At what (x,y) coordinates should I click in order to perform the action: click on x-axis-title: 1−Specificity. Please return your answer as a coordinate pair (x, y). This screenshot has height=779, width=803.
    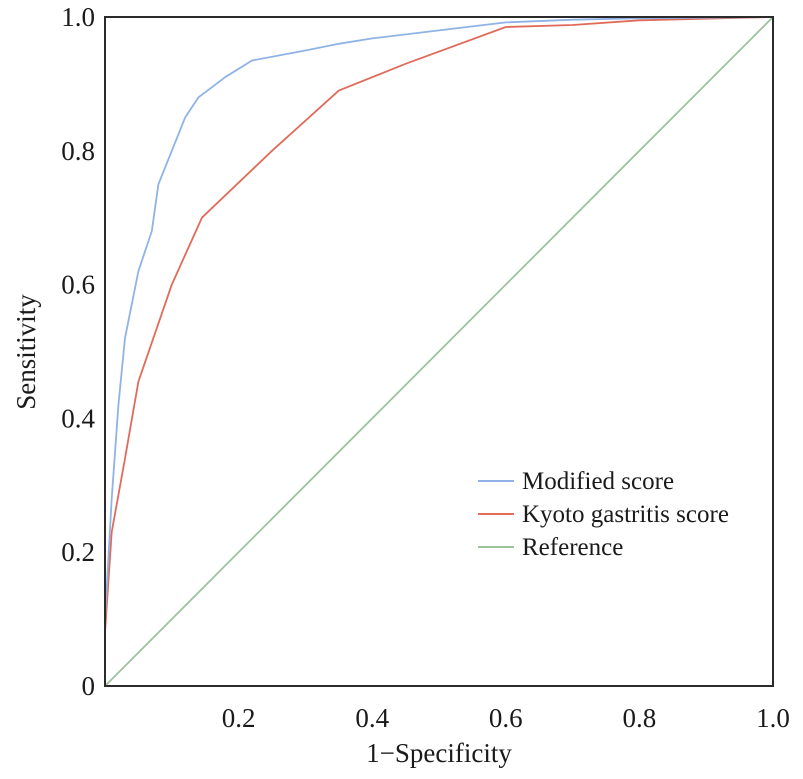
    Looking at the image, I should click on (439, 753).